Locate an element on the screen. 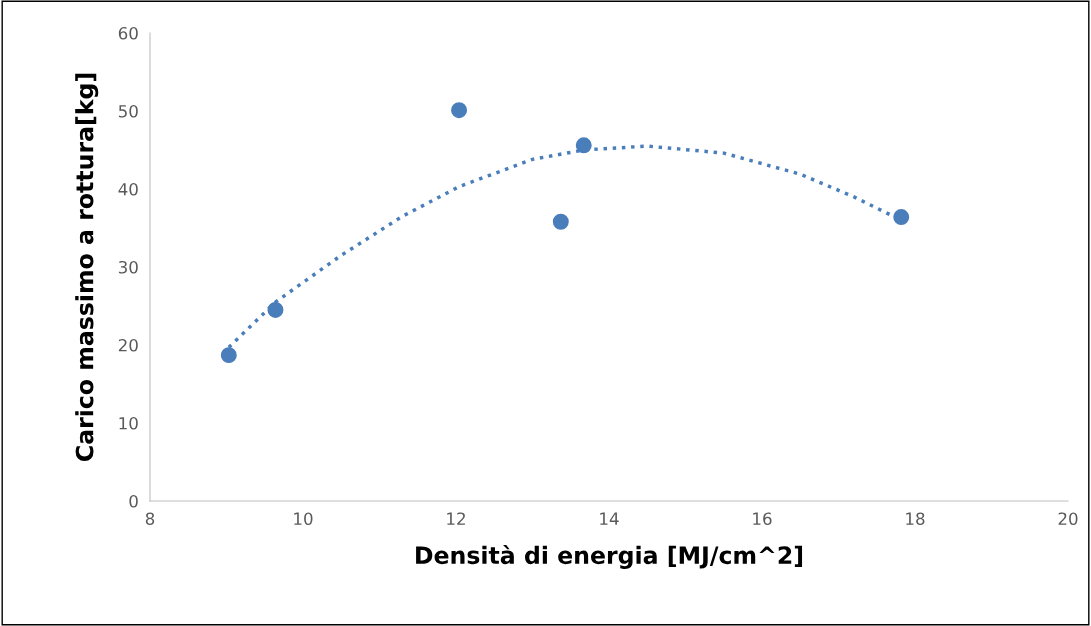 Image resolution: width=1091 pixels, height=626 pixels. y-tick-label: 20 is located at coordinates (128, 345).